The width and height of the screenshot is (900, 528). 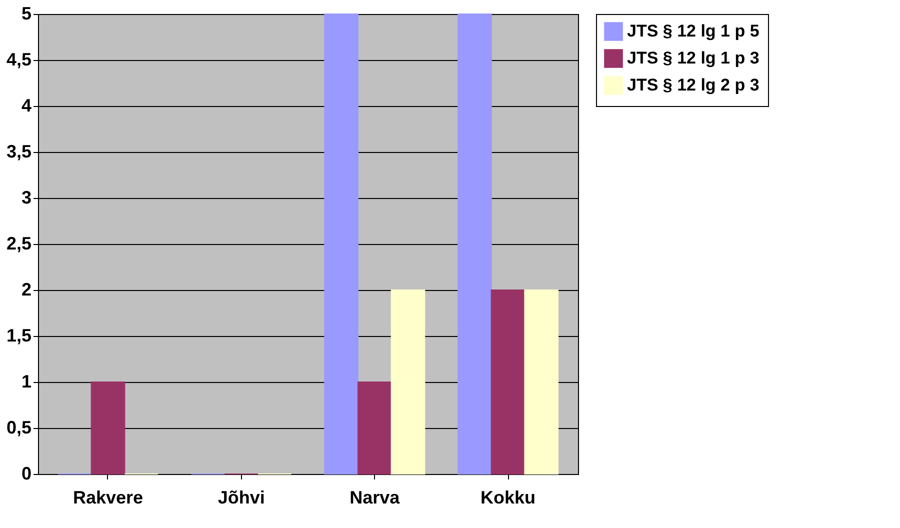 I want to click on y-tick-label: 5, so click(x=26, y=14).